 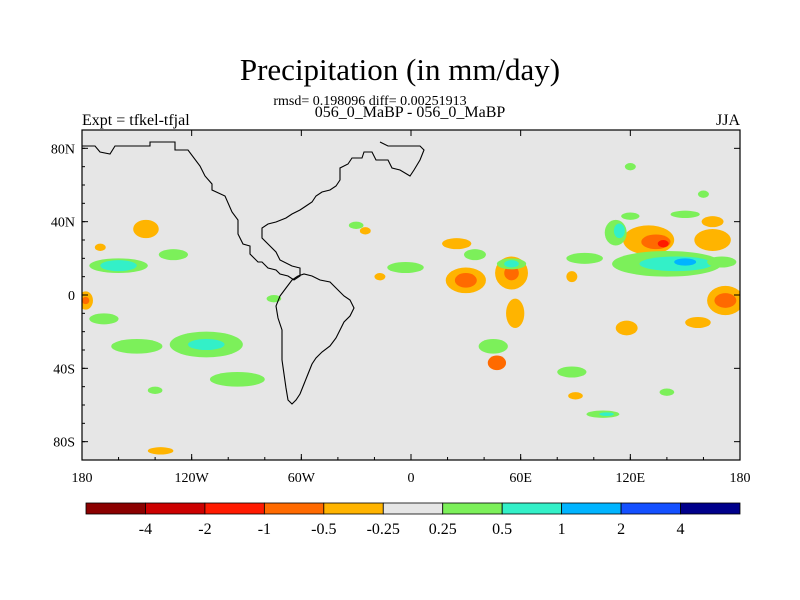 I want to click on colorbar: -4 -2 -1 -0.5 -0.25 0.25 0.5 1 2 4, so click(x=413, y=520).